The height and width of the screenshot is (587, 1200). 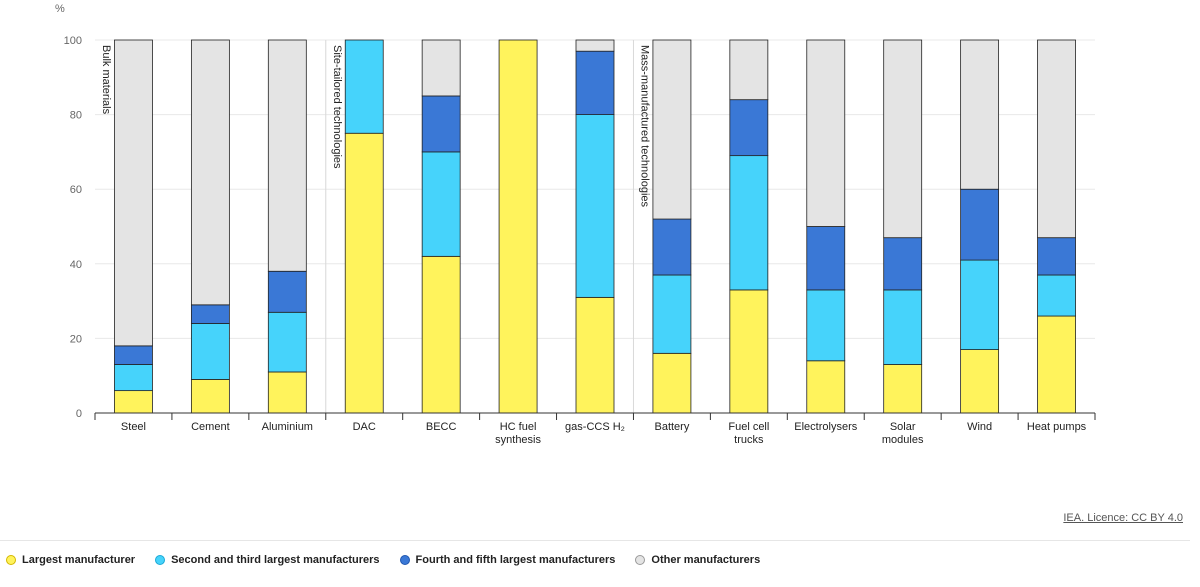 I want to click on x-tick-label: Fuel cell, so click(x=748, y=427).